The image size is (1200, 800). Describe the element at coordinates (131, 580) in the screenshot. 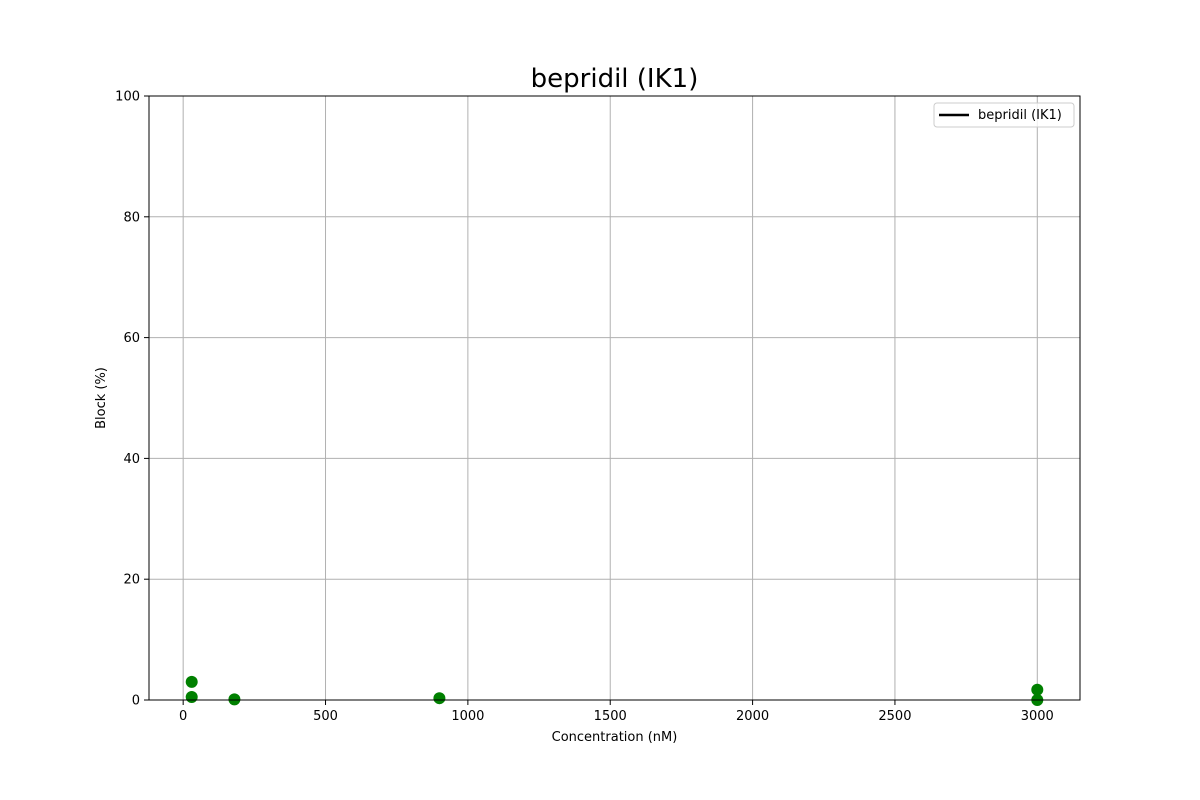

I see `y-tick-label: 20` at that location.